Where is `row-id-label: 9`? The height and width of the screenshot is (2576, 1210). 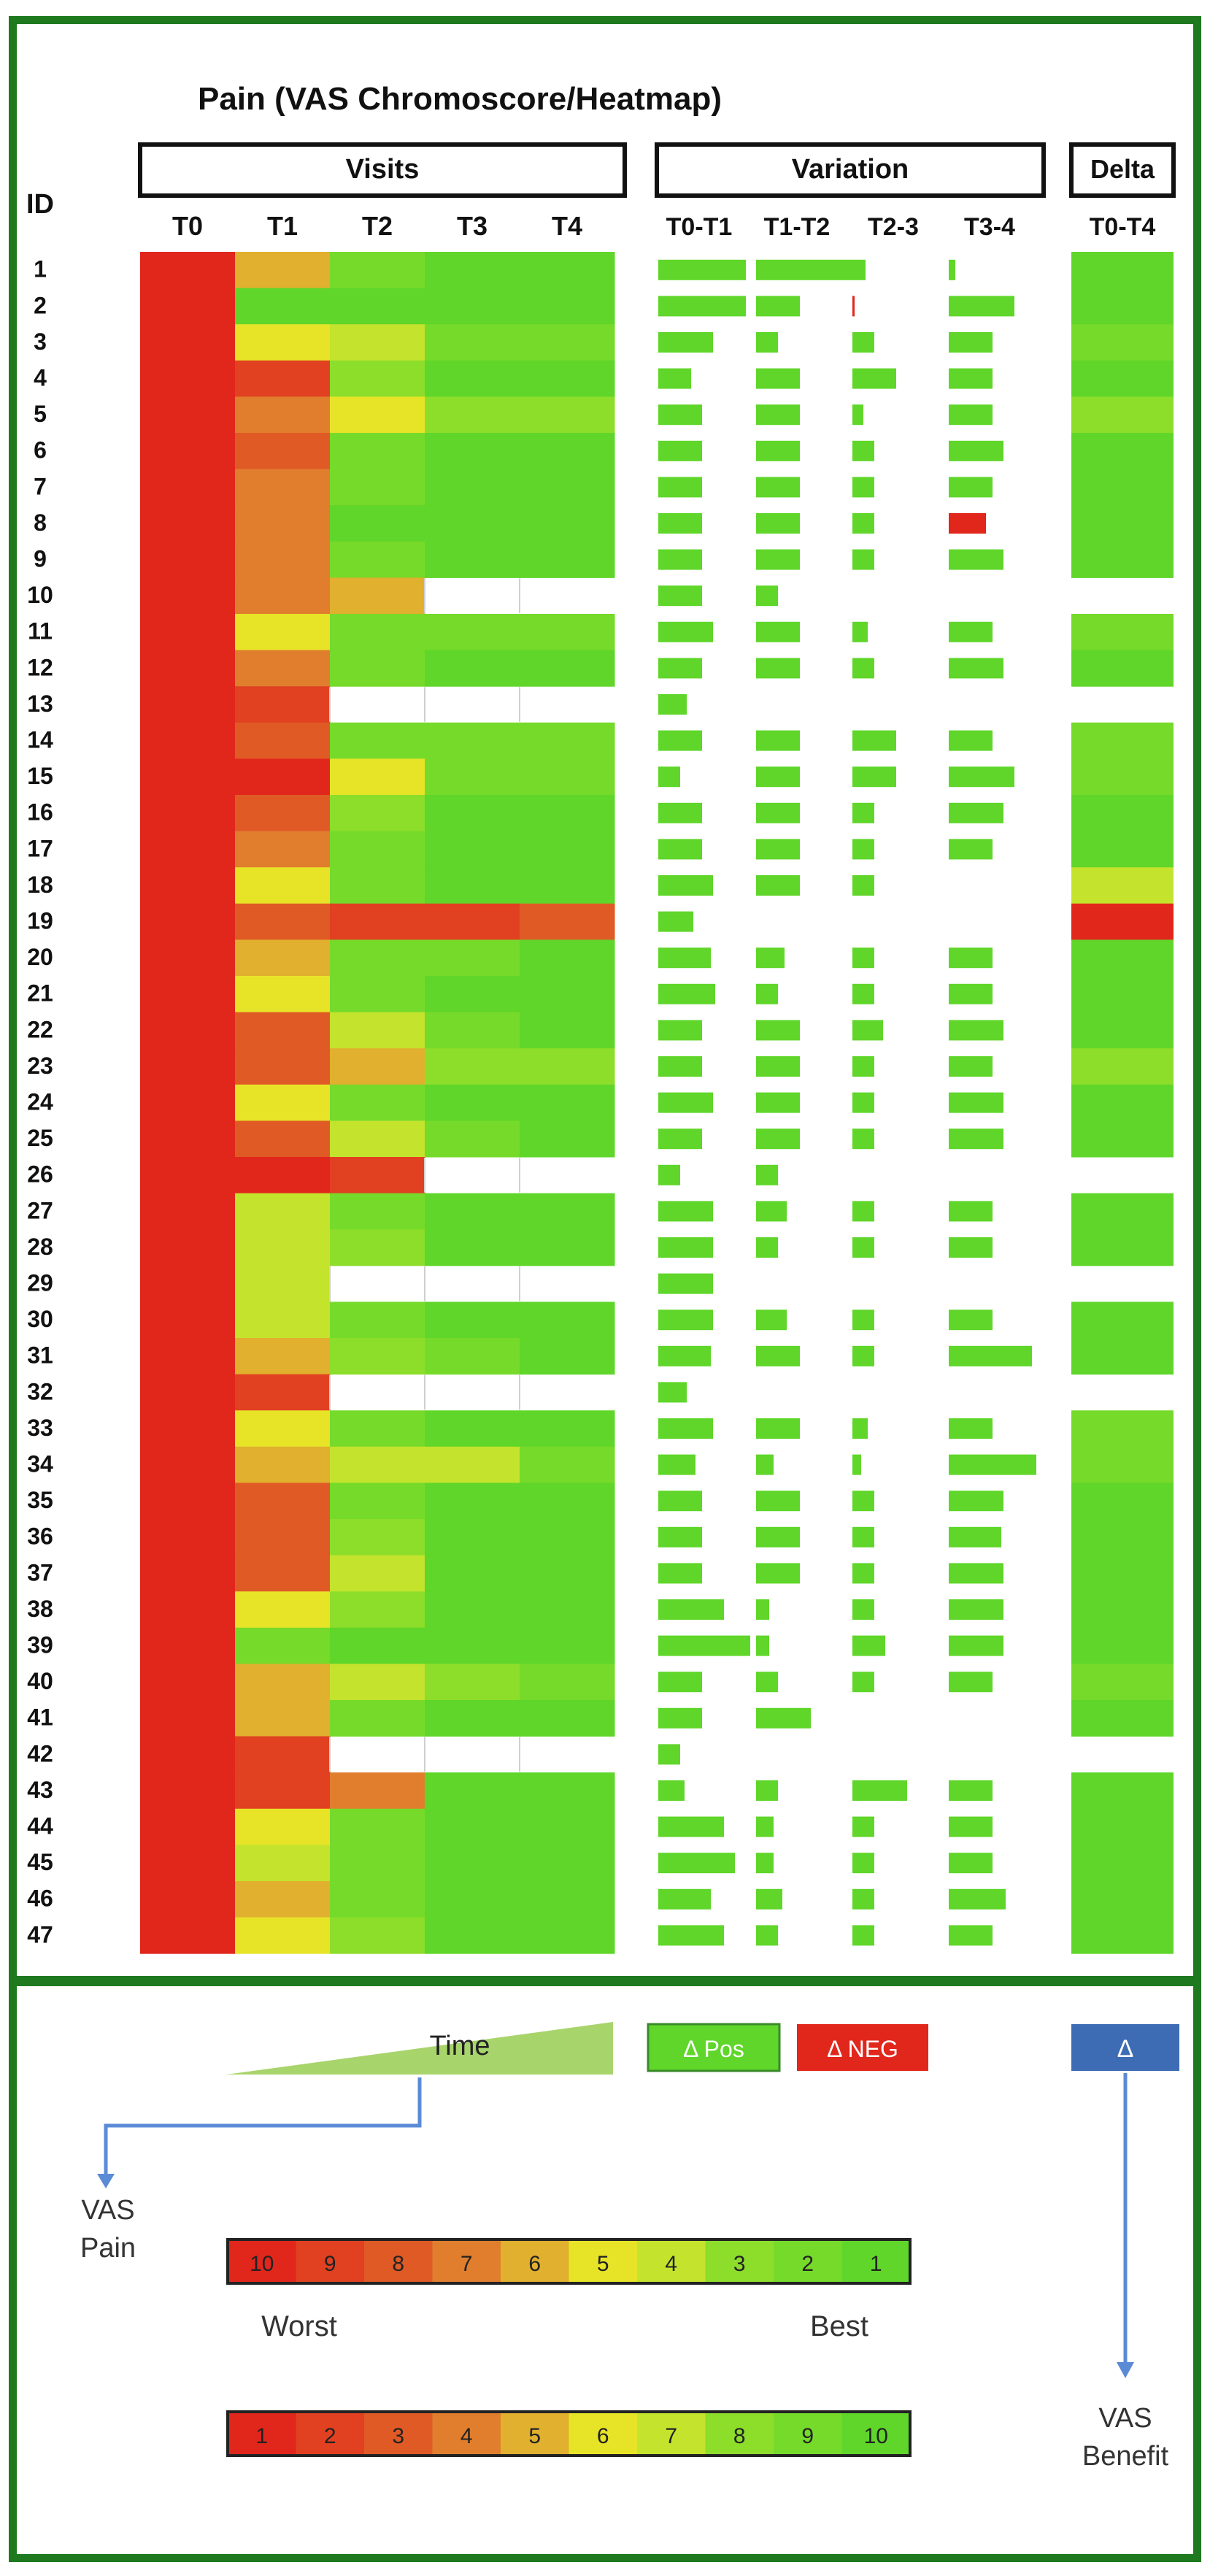
row-id-label: 9 is located at coordinates (40, 559).